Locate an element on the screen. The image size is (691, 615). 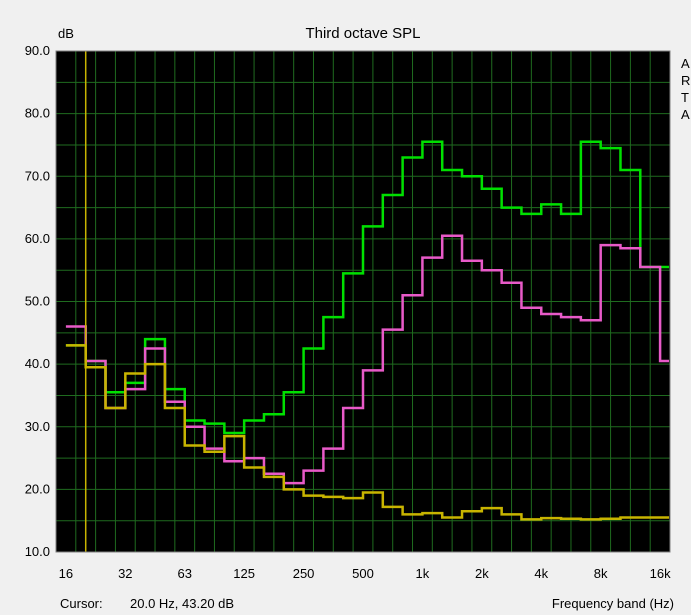
y-tick-label: 60.0 is located at coordinates (37, 238).